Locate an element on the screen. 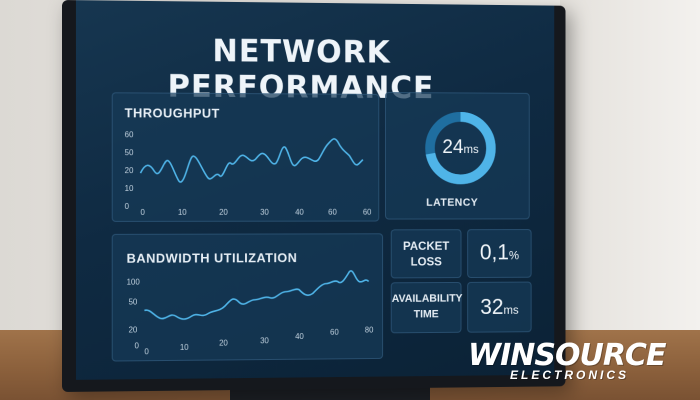 The image size is (700, 400). throughput-y-tick: 10 is located at coordinates (129, 188).